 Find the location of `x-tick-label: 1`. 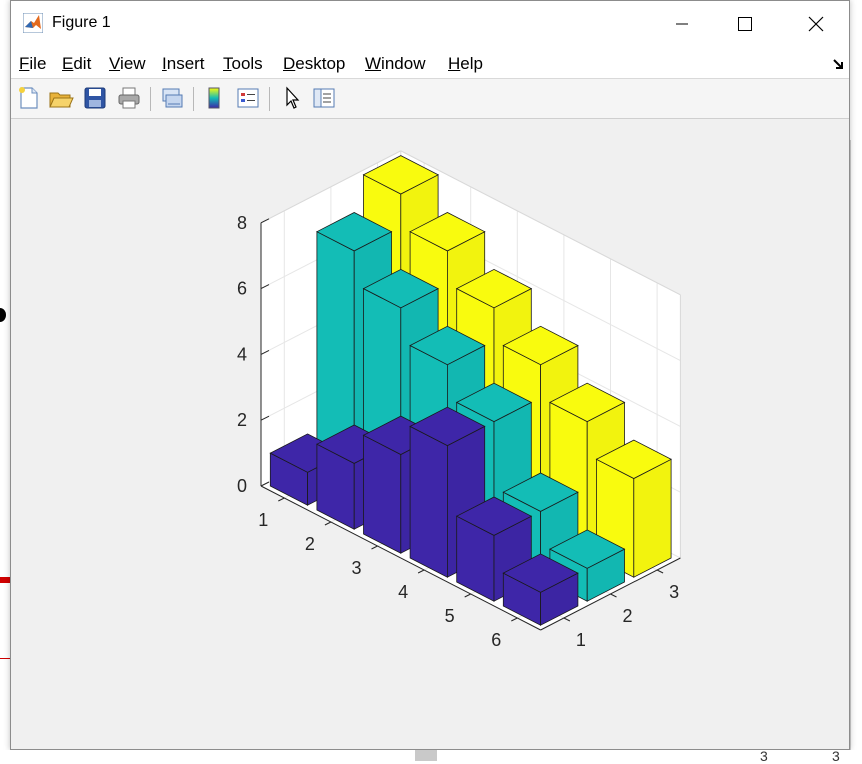

x-tick-label: 1 is located at coordinates (263, 520).